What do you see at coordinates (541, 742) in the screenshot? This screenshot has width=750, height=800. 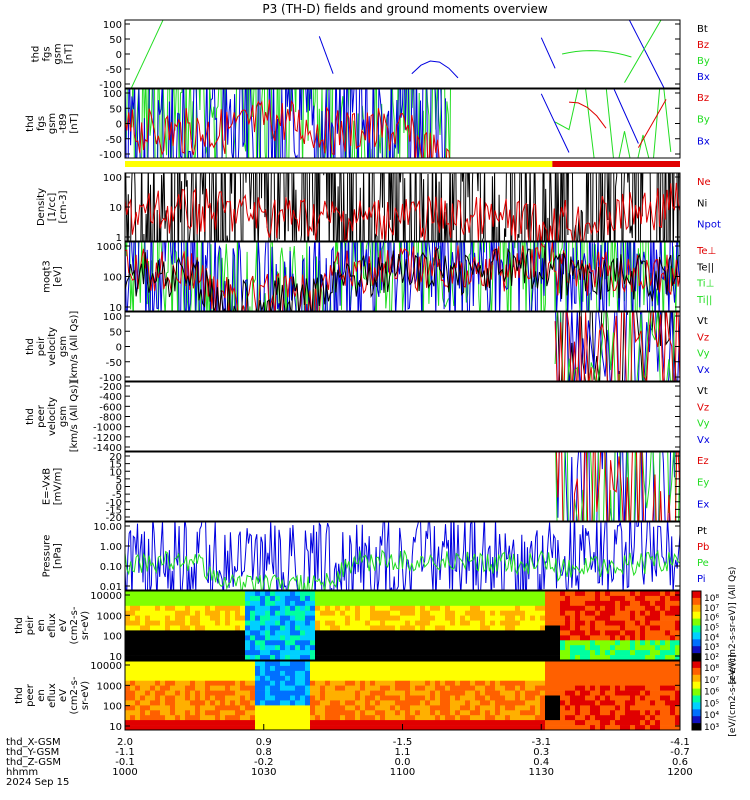 I see `xaxis-value: -3.1` at bounding box center [541, 742].